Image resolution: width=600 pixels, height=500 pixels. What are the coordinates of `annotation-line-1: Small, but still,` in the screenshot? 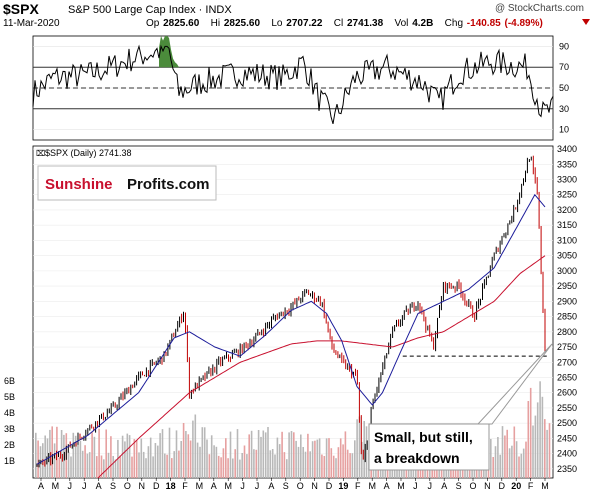 It's located at (423, 437).